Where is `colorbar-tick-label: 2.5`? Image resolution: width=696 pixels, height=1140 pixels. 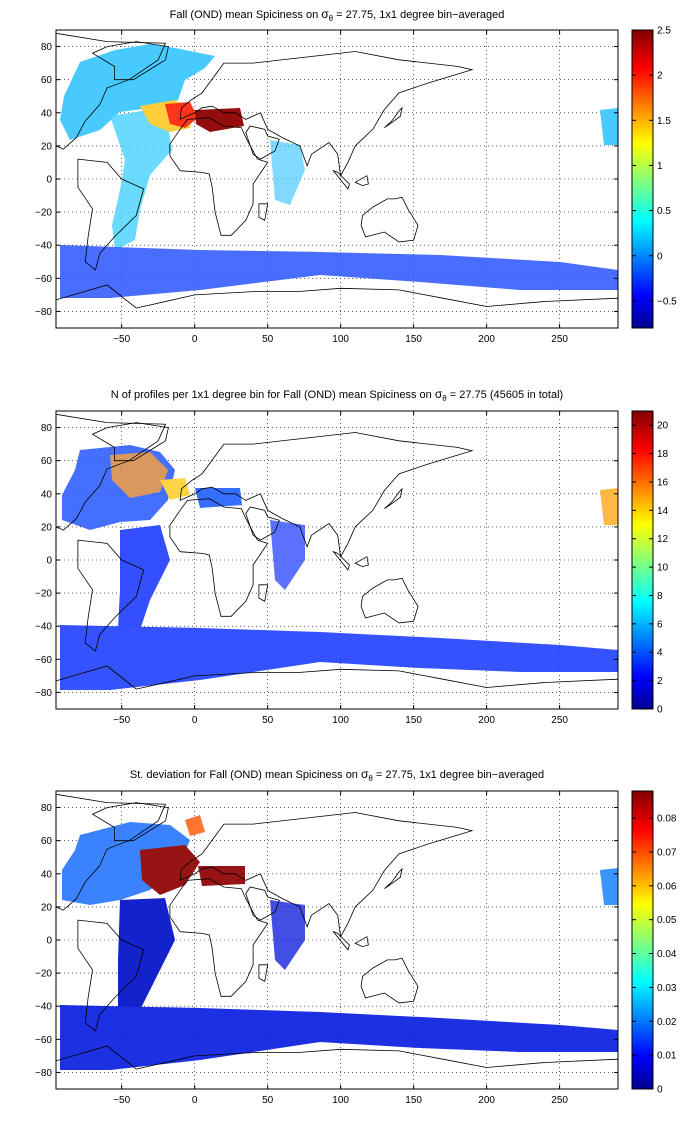
colorbar-tick-label: 2.5 is located at coordinates (664, 31).